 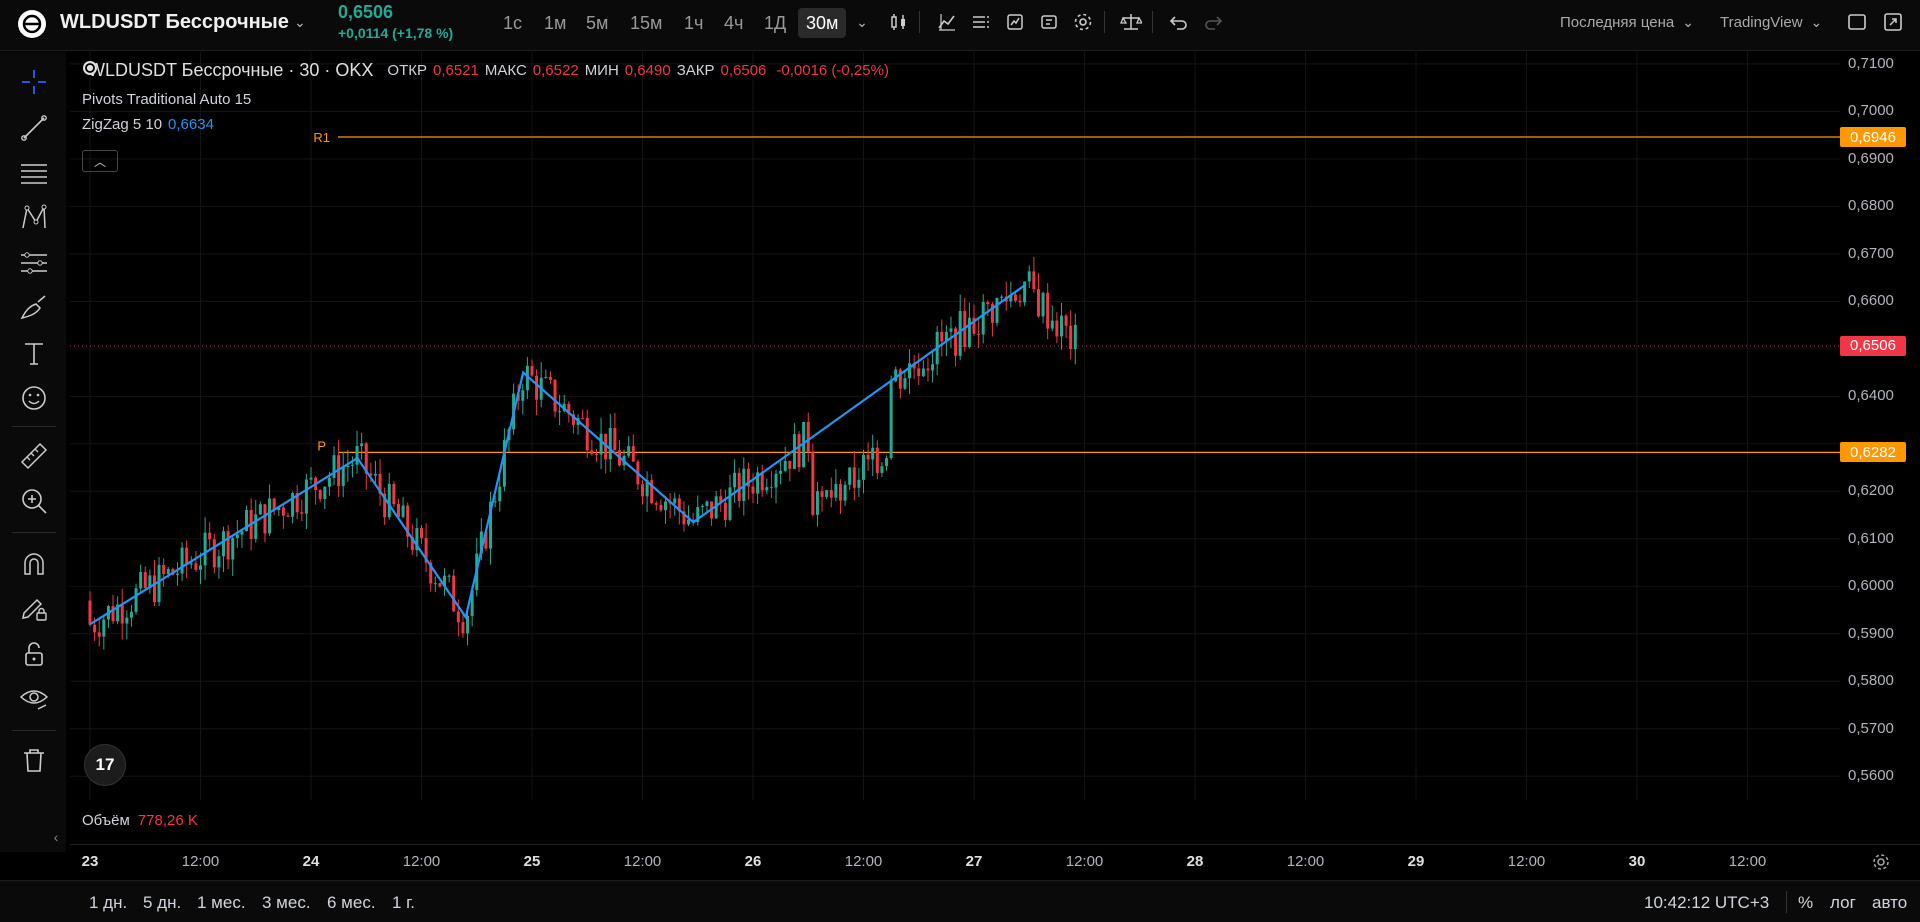 I want to click on brush-icon, so click(x=34, y=308).